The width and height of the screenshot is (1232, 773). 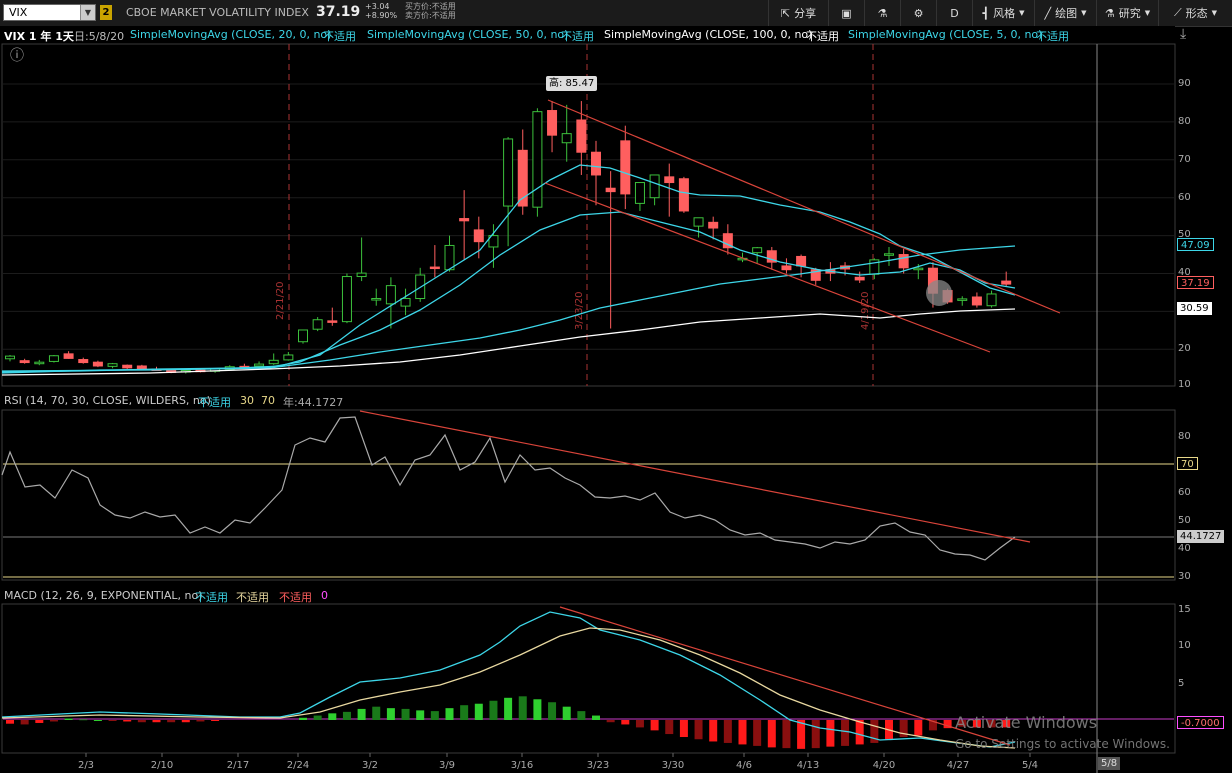 What do you see at coordinates (107, 400) in the screenshot?
I see `rsi-title: RSI (14, 70, 30, CLOSE, WILDERS, no)` at bounding box center [107, 400].